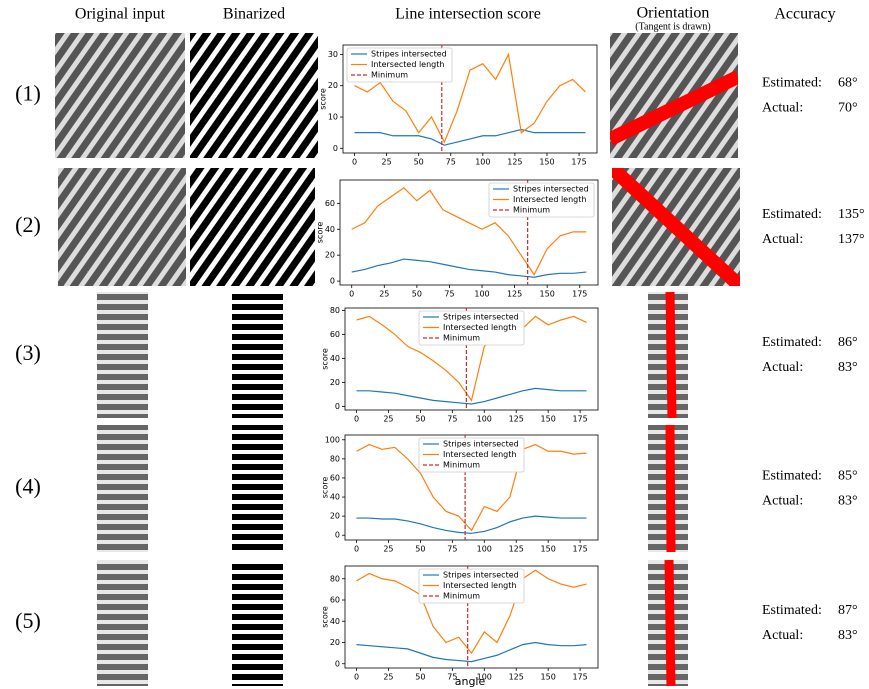 The width and height of the screenshot is (869, 689). Describe the element at coordinates (851, 214) in the screenshot. I see `estimated-value: 135°` at that location.